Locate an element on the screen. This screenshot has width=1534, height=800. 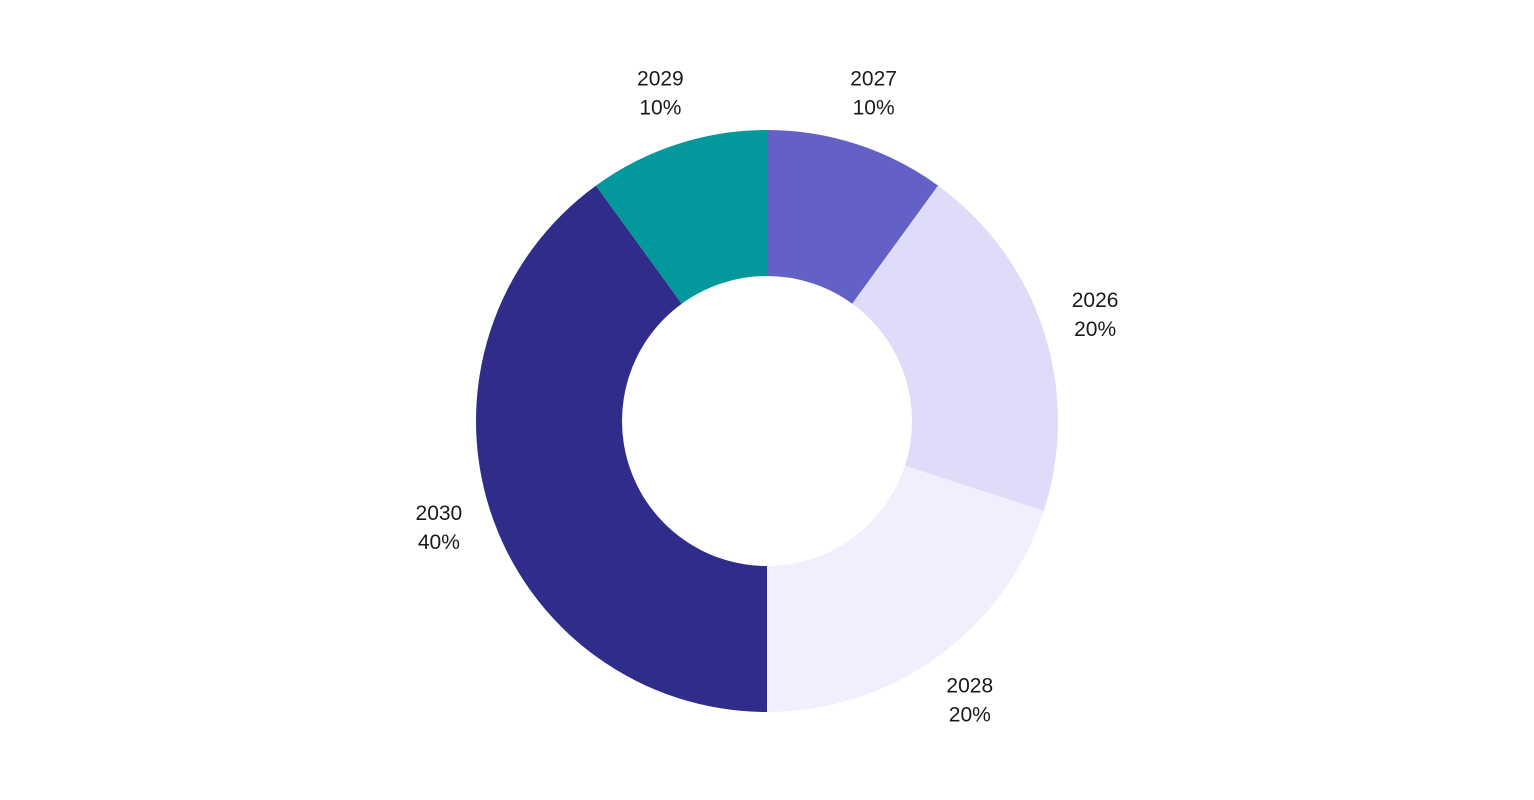
slice-label-year-2028: 2028 is located at coordinates (969, 686).